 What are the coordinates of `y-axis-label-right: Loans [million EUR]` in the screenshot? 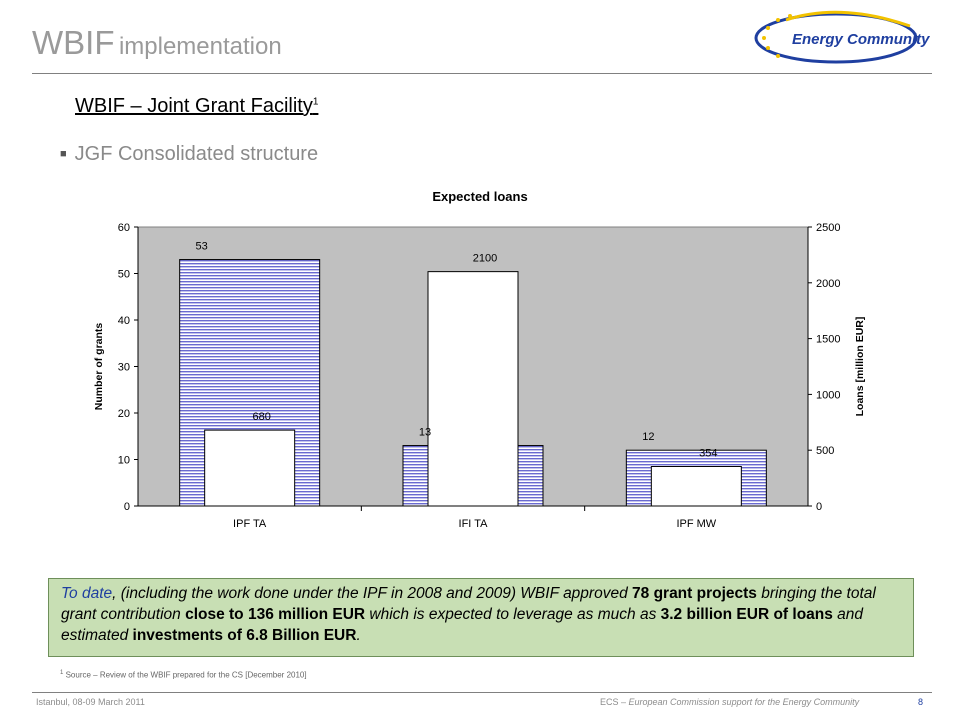 It's located at (860, 367).